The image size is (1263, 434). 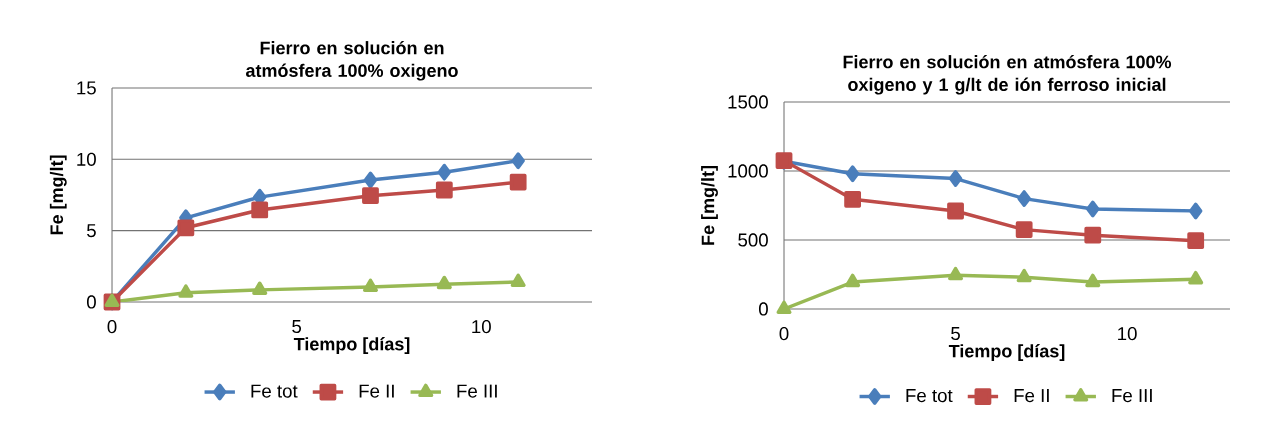 What do you see at coordinates (86, 159) in the screenshot?
I see `y-tick-label: 10` at bounding box center [86, 159].